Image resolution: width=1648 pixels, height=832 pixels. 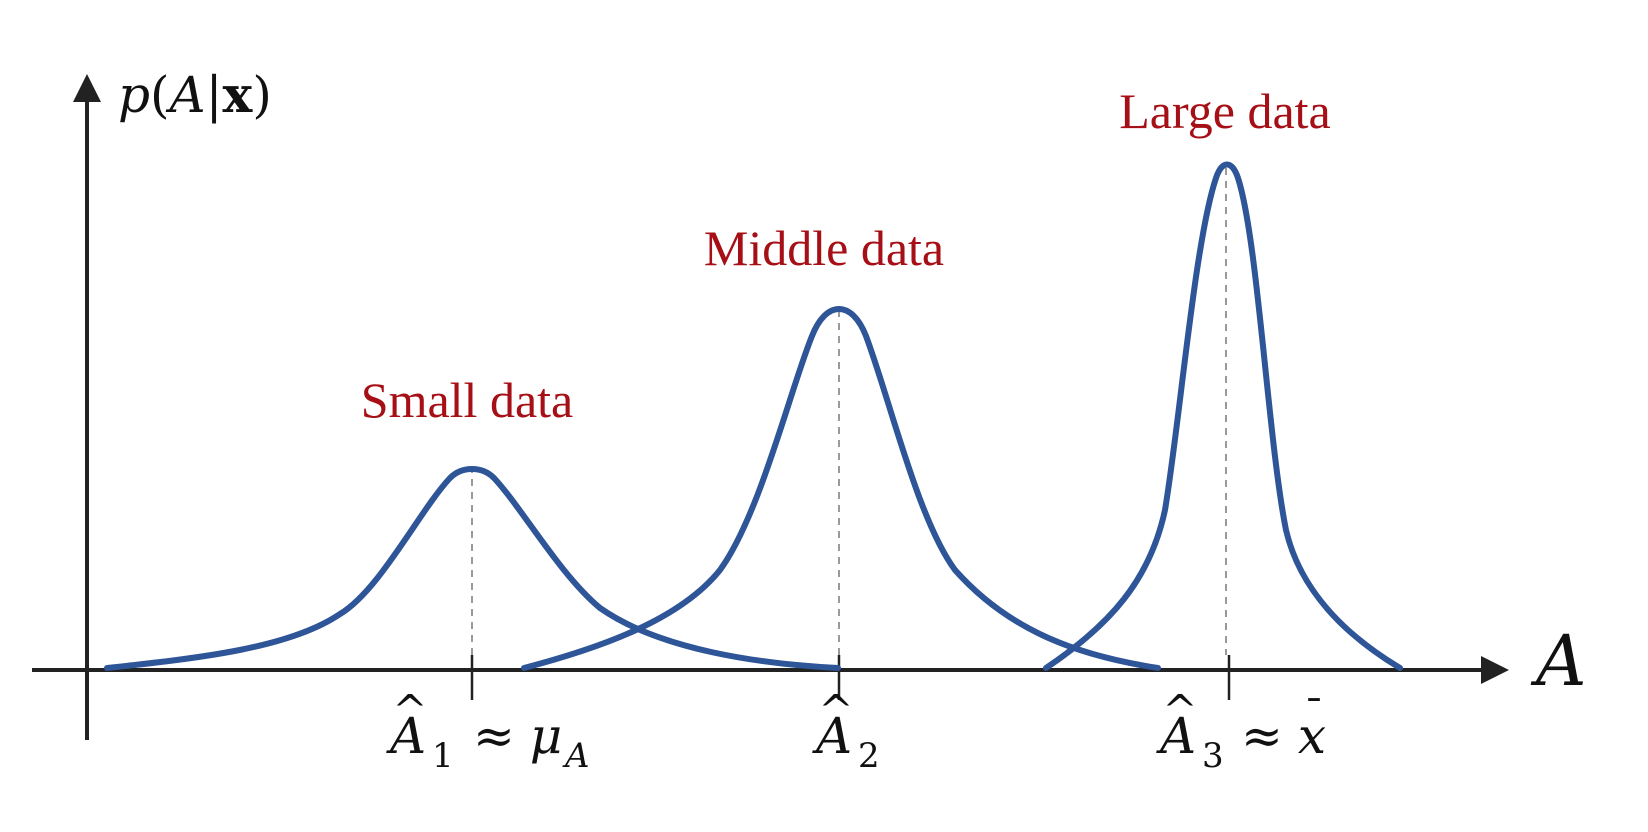 I want to click on label-small-data: Small data, so click(x=467, y=400).